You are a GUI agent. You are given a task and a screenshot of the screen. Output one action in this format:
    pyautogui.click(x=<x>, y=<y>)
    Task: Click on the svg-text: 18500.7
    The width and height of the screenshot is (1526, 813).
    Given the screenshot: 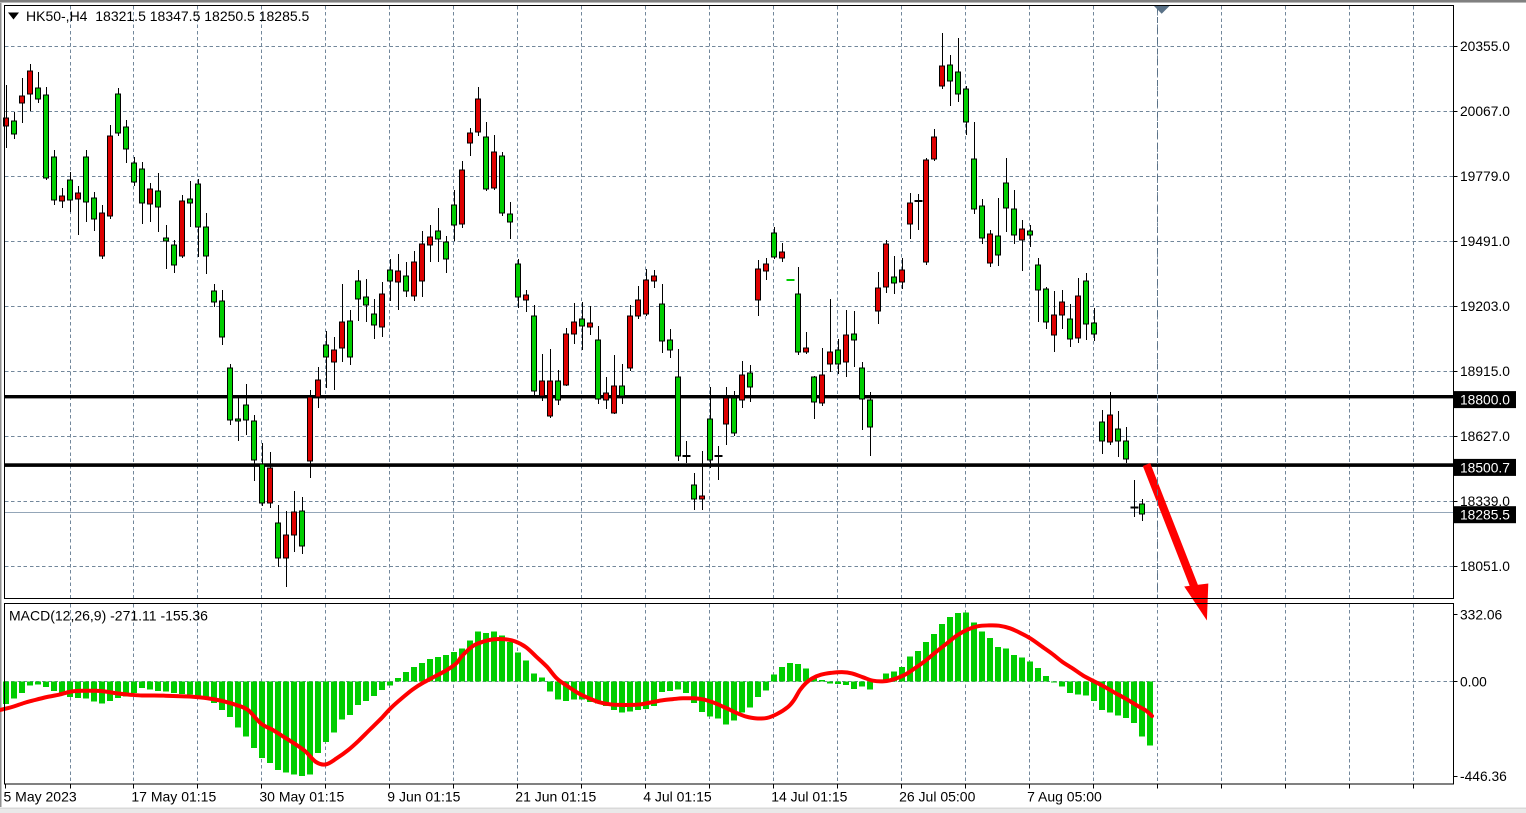 What is the action you would take?
    pyautogui.click(x=1485, y=467)
    